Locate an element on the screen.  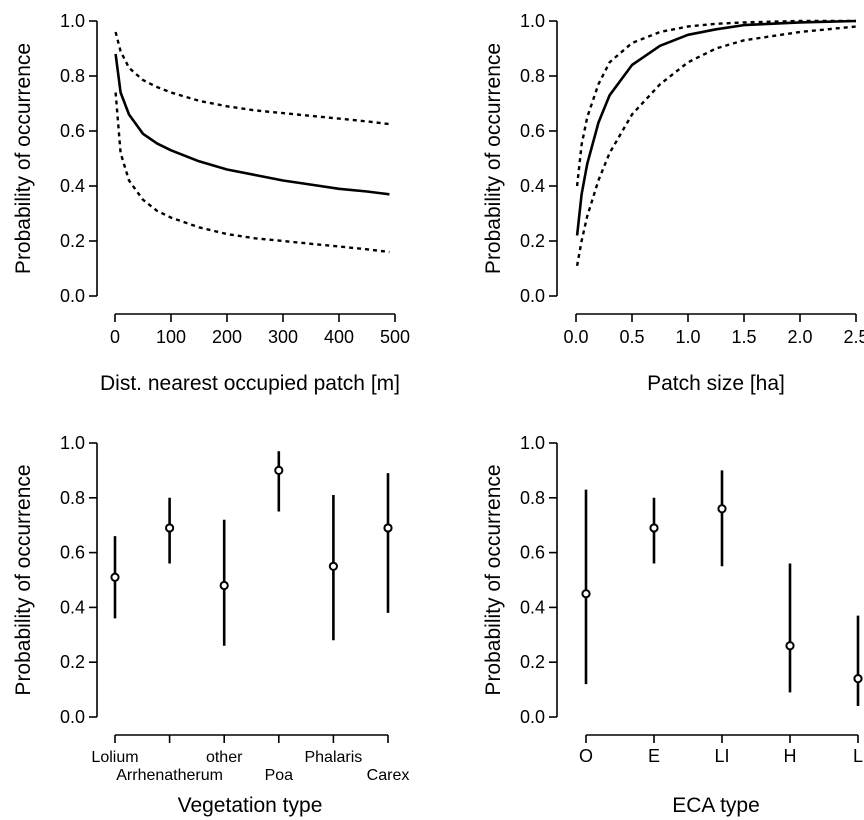
category-label: Phalaris is located at coordinates (333, 757).